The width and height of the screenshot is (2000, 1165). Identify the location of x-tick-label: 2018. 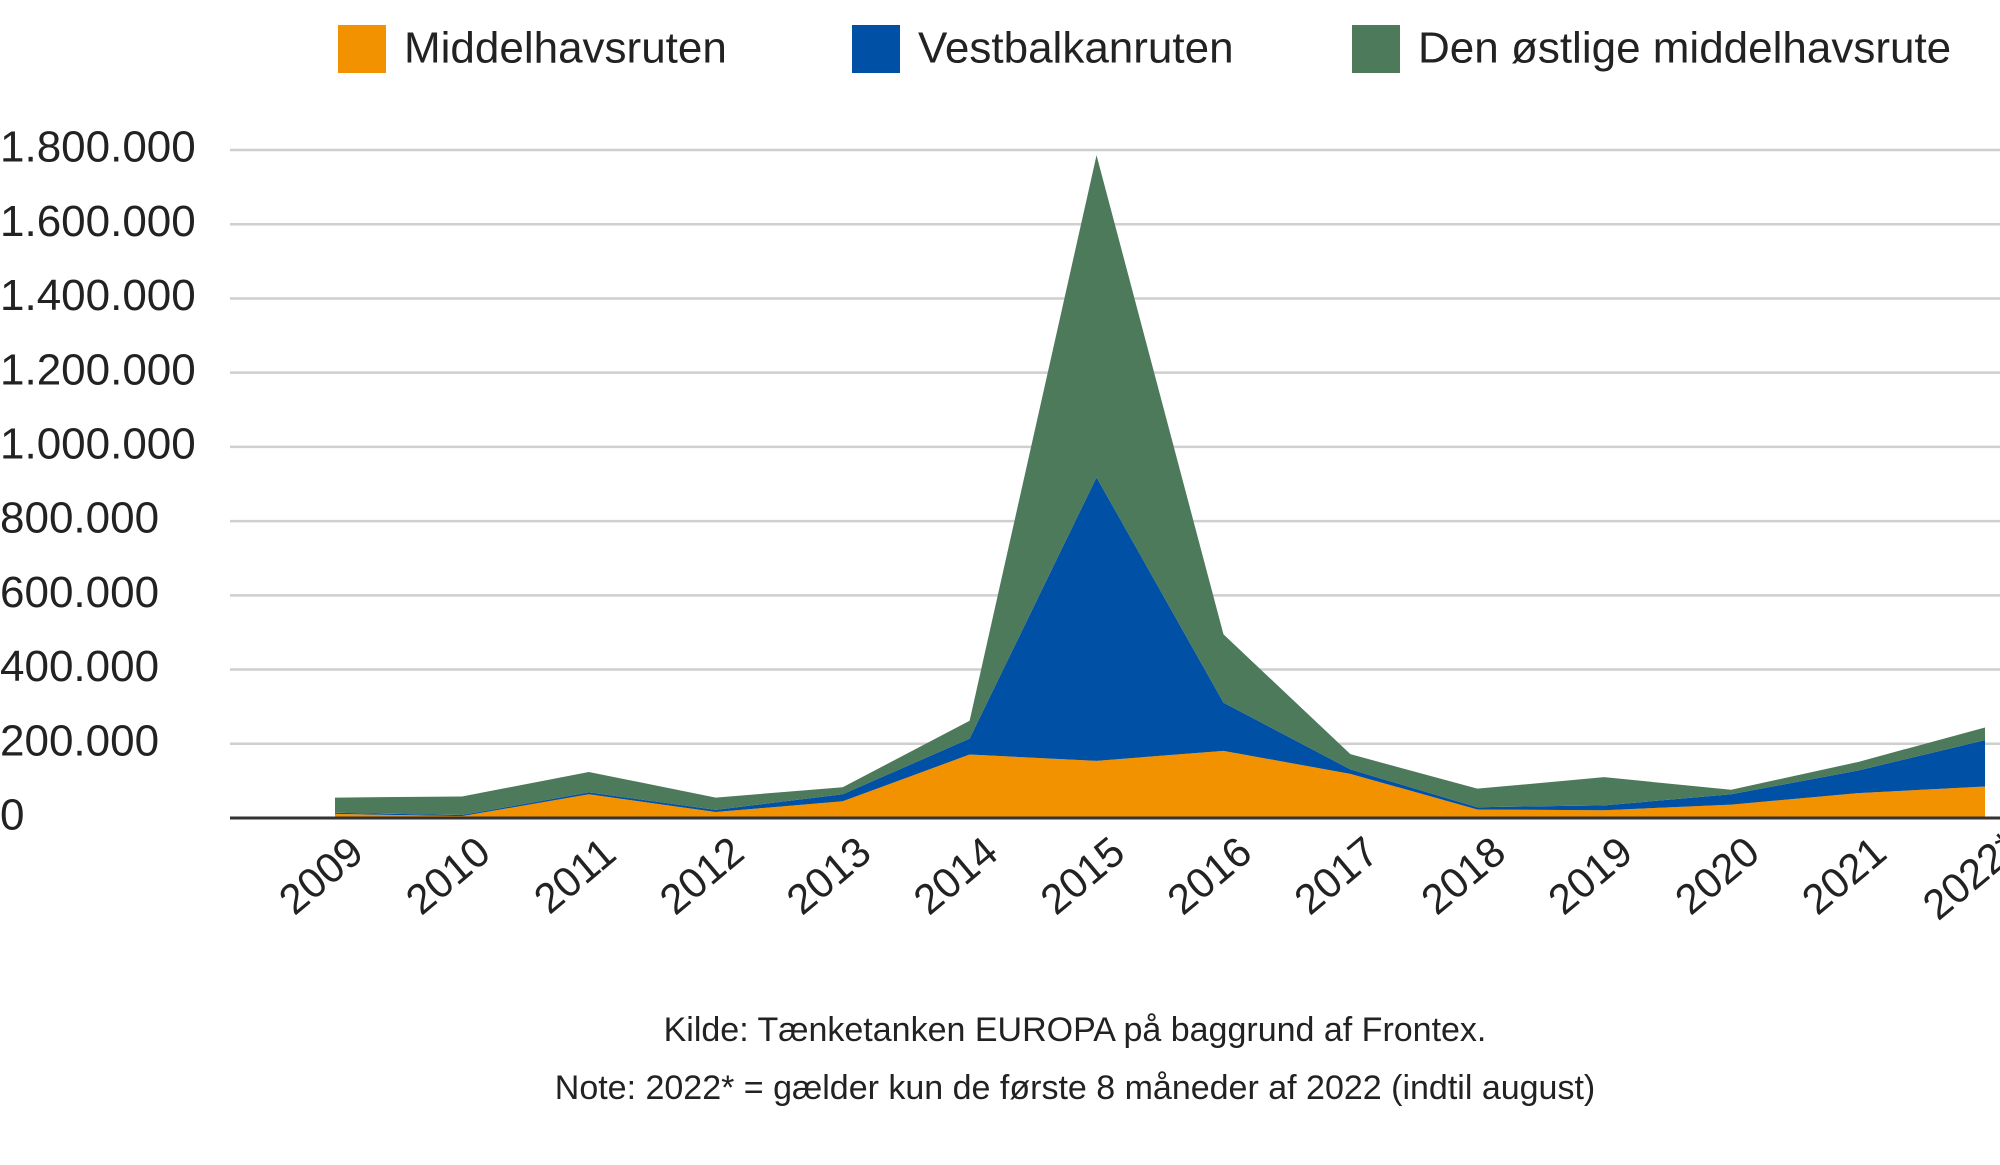
(1463, 875).